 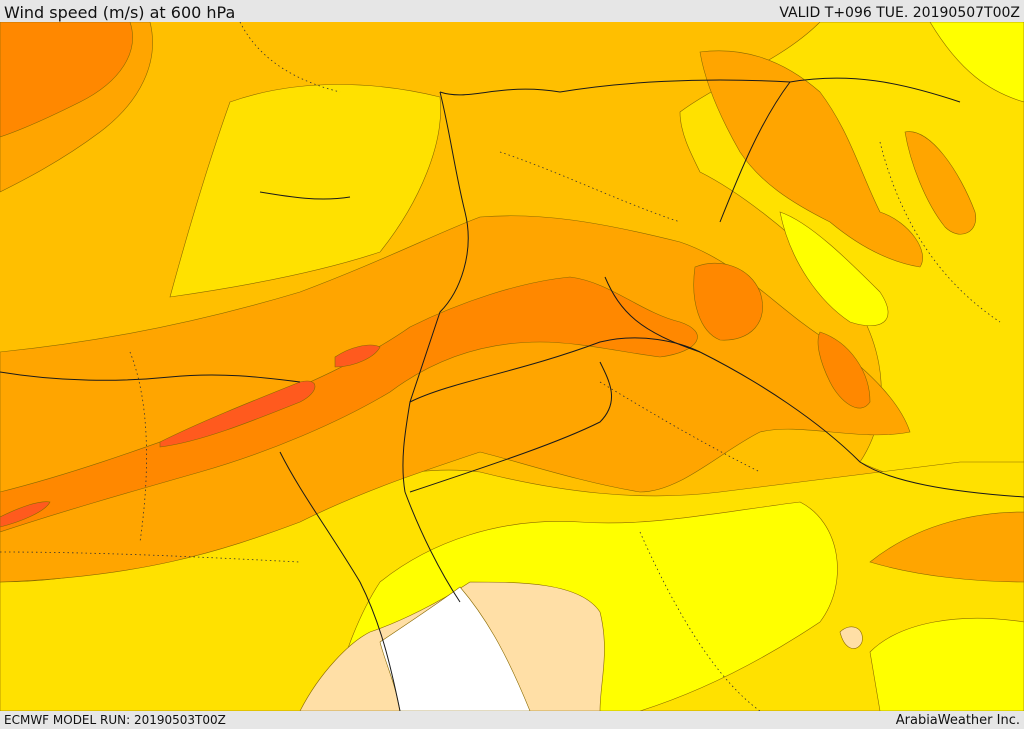 I want to click on credit: ArabiaWeather Inc., so click(x=957, y=720).